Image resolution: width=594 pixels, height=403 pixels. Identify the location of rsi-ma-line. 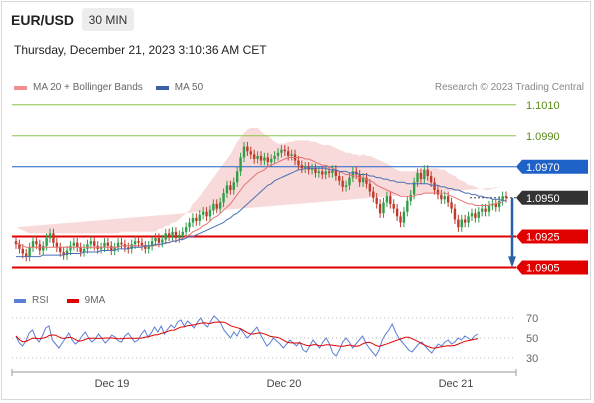
(247, 335).